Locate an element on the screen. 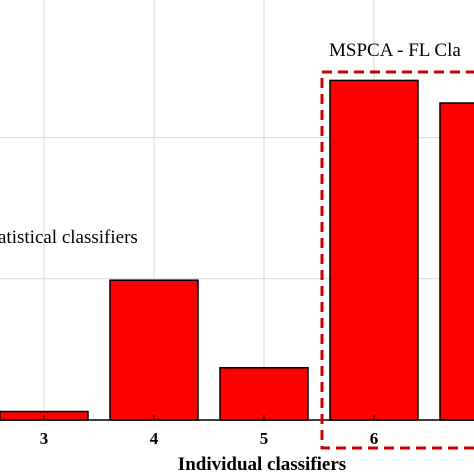  x-axis-label: Individual classifiers is located at coordinates (262, 464).